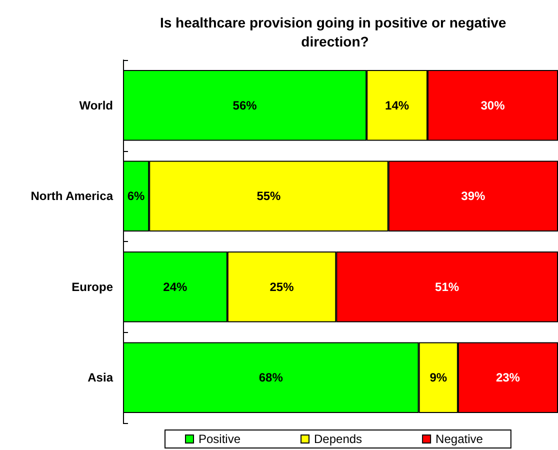 This screenshot has width=558, height=450. I want to click on data-label: 55%, so click(269, 196).